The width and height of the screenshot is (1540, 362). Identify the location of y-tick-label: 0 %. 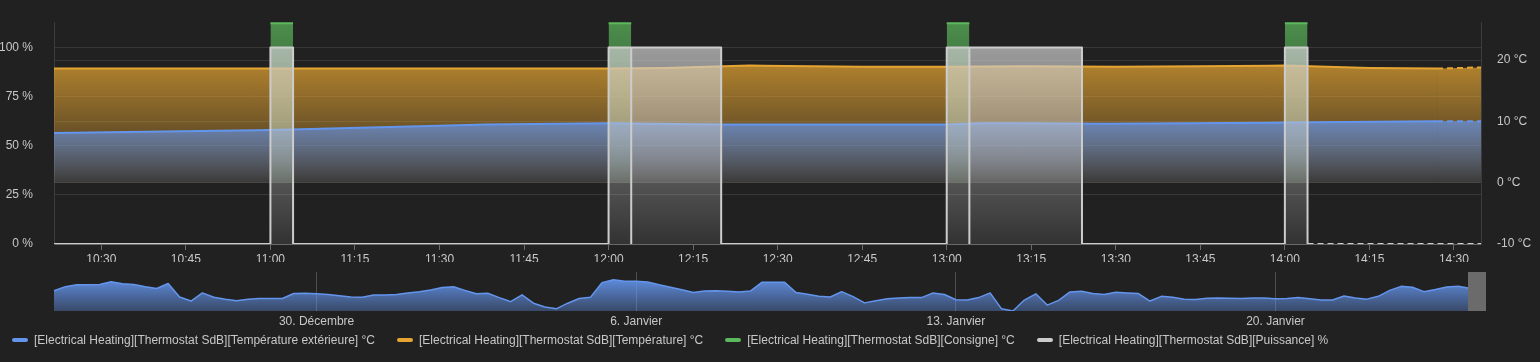
(23, 243).